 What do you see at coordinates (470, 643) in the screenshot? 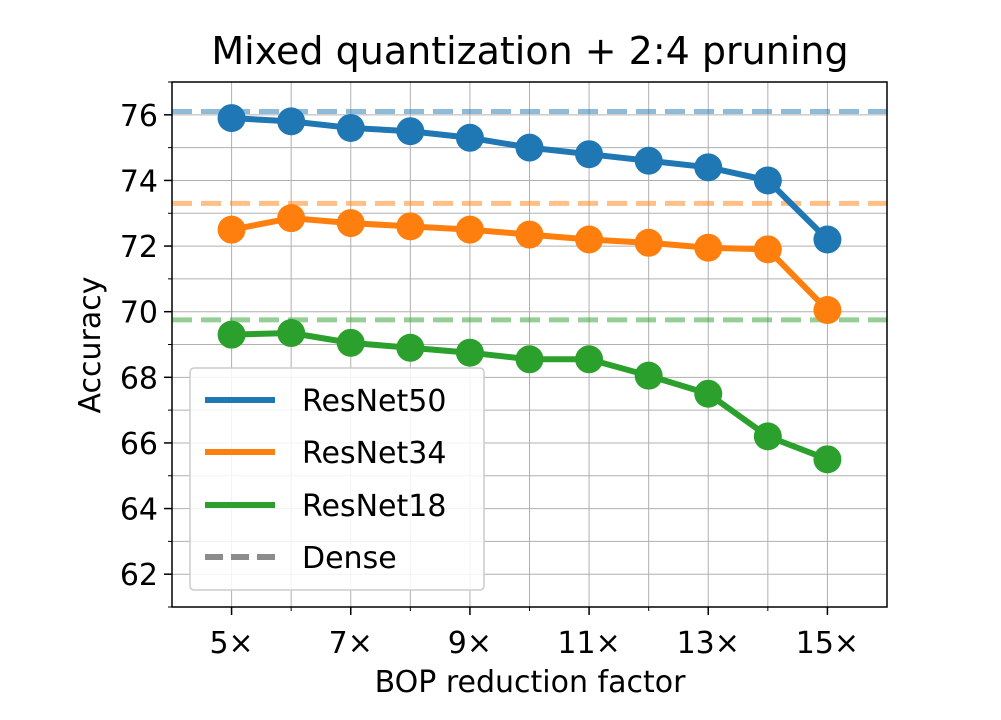
I see `x-tick-label: 9×` at bounding box center [470, 643].